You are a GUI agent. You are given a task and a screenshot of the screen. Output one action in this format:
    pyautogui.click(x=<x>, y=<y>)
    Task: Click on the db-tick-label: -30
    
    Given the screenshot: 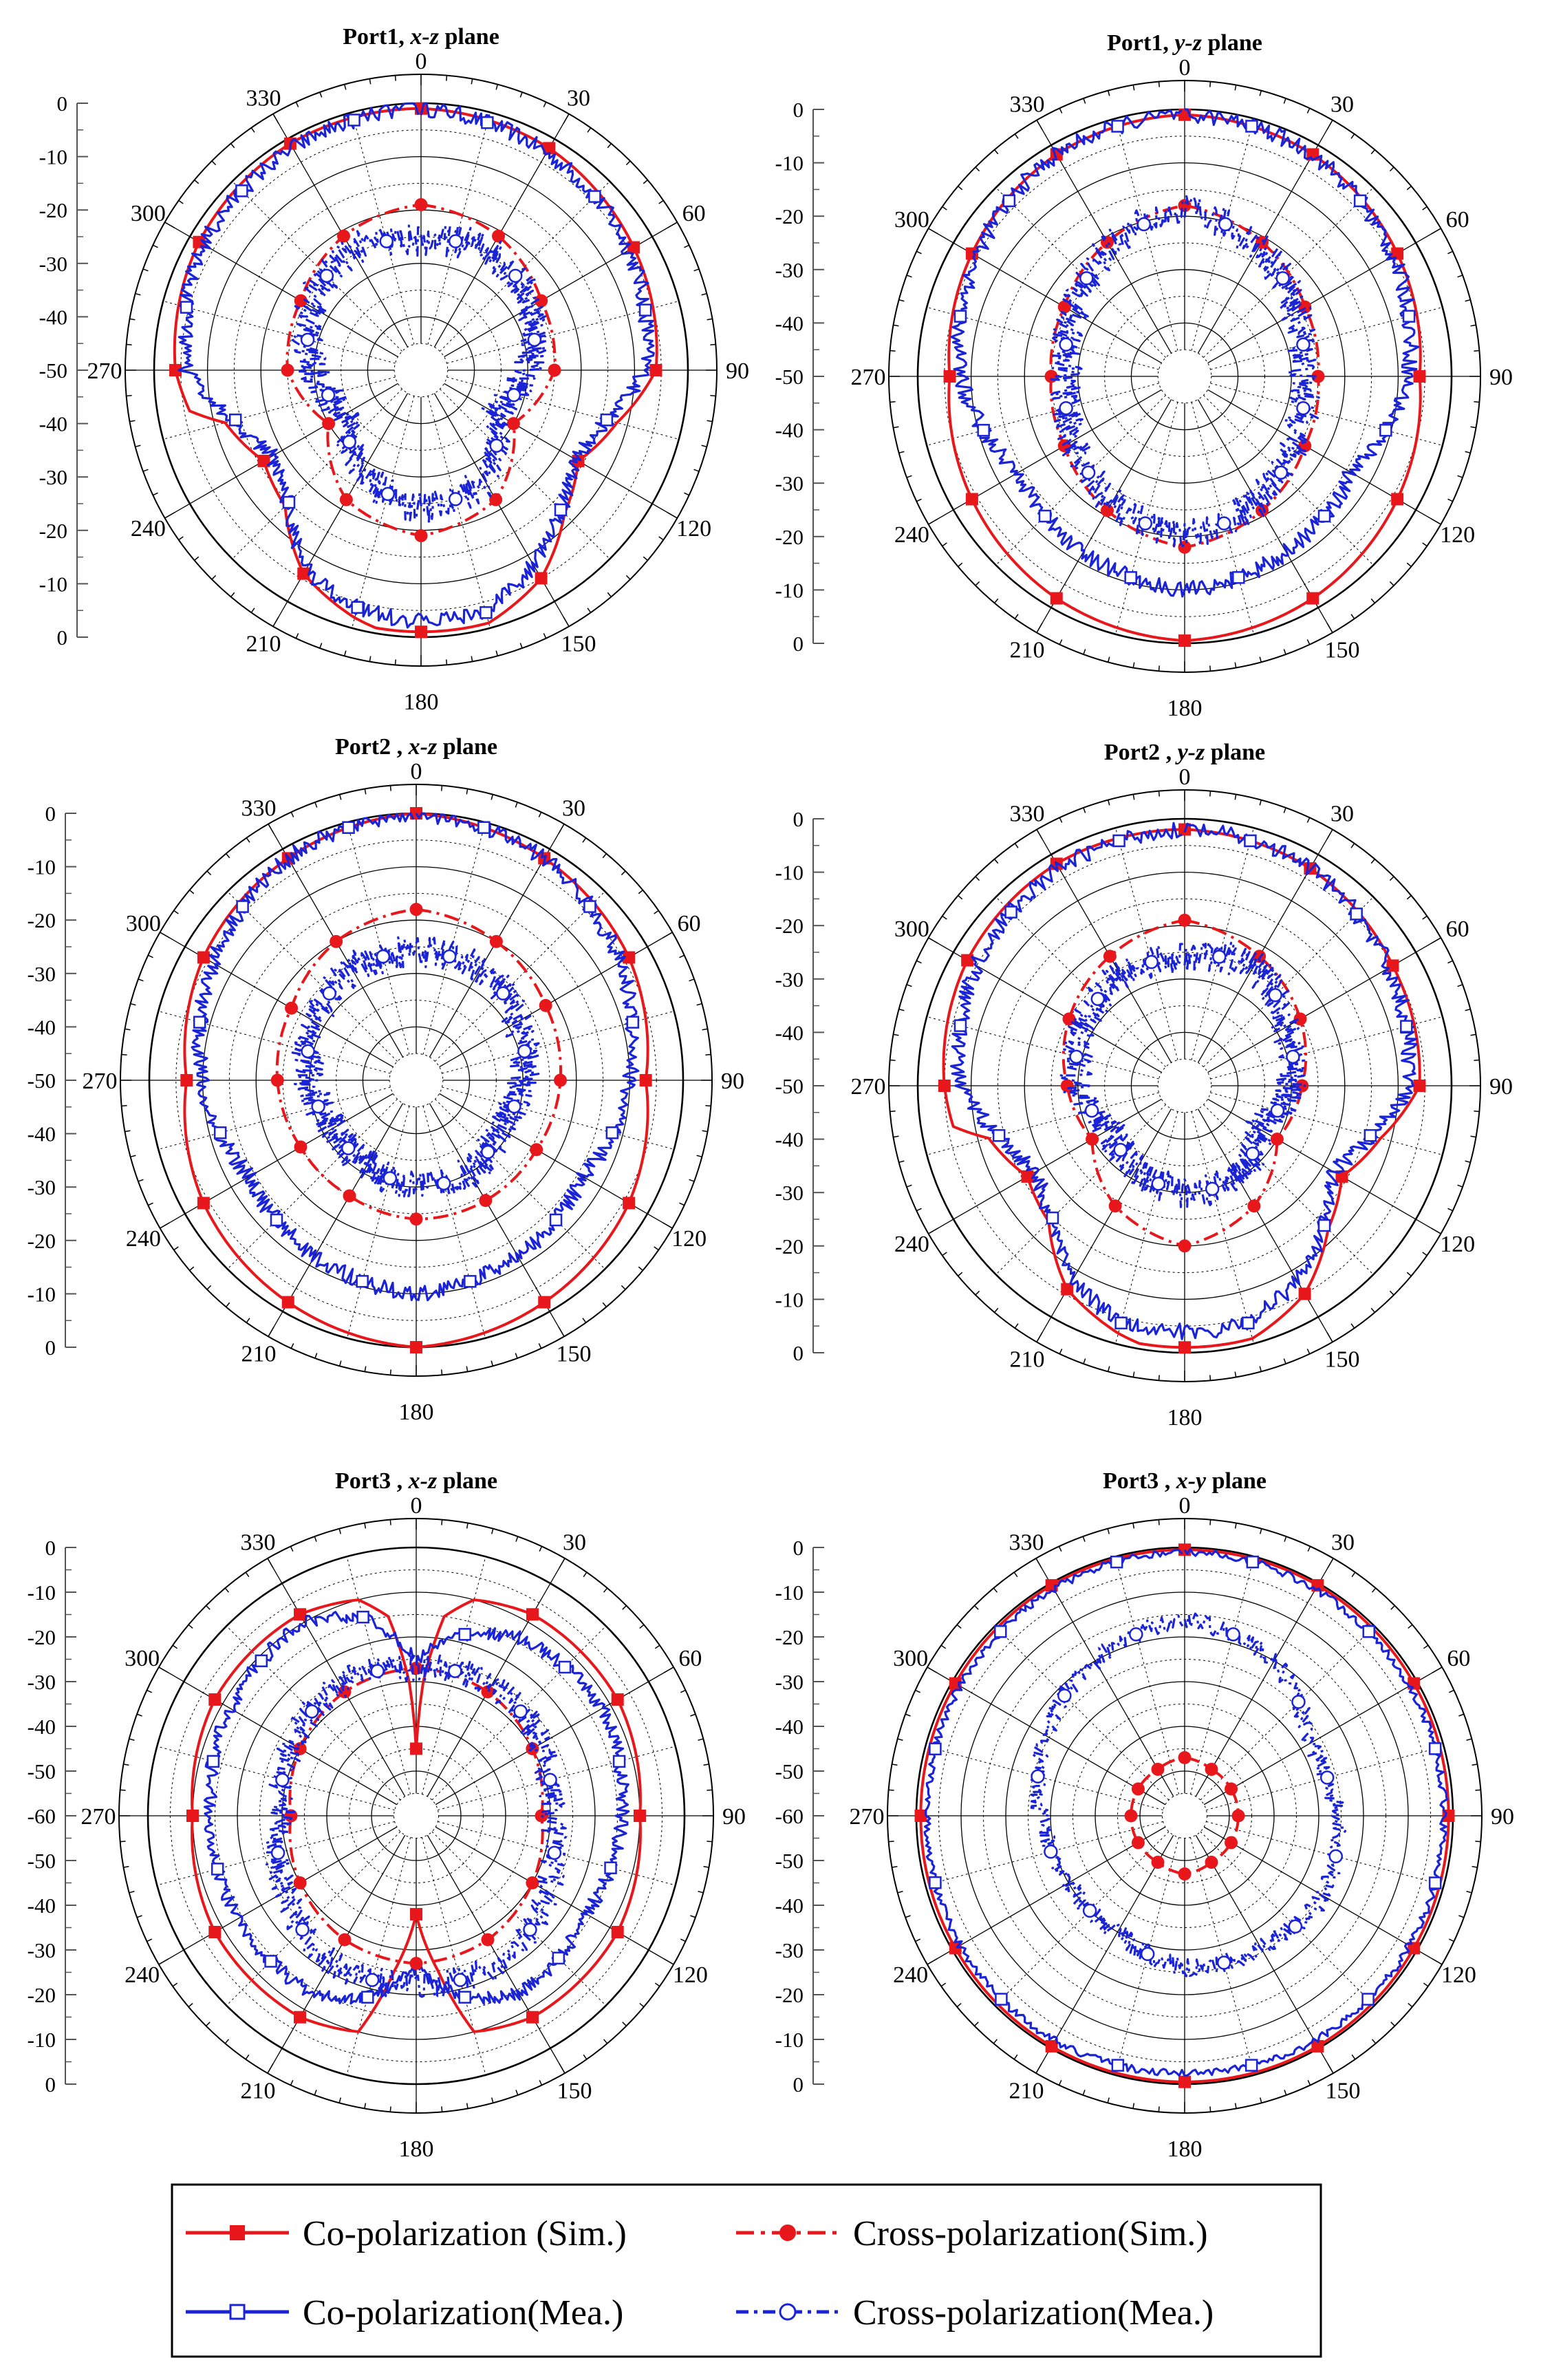 What is the action you would take?
    pyautogui.click(x=790, y=979)
    